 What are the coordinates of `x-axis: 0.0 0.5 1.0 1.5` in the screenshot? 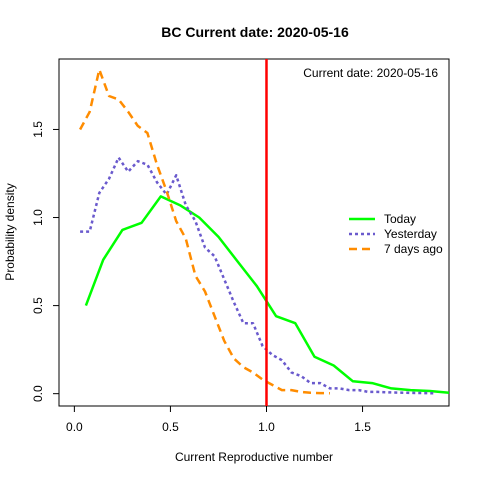 It's located at (218, 420).